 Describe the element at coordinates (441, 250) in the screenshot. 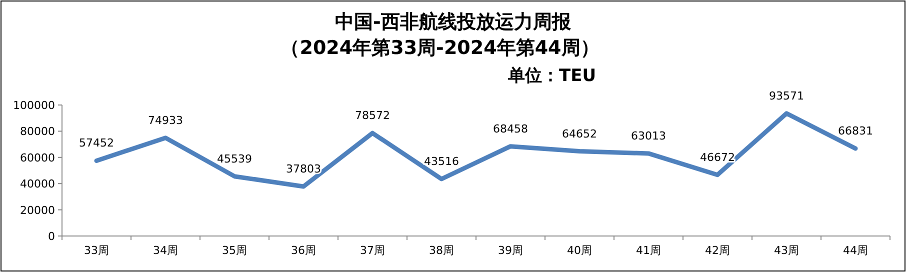

I see `x-tick-label: 38周` at that location.